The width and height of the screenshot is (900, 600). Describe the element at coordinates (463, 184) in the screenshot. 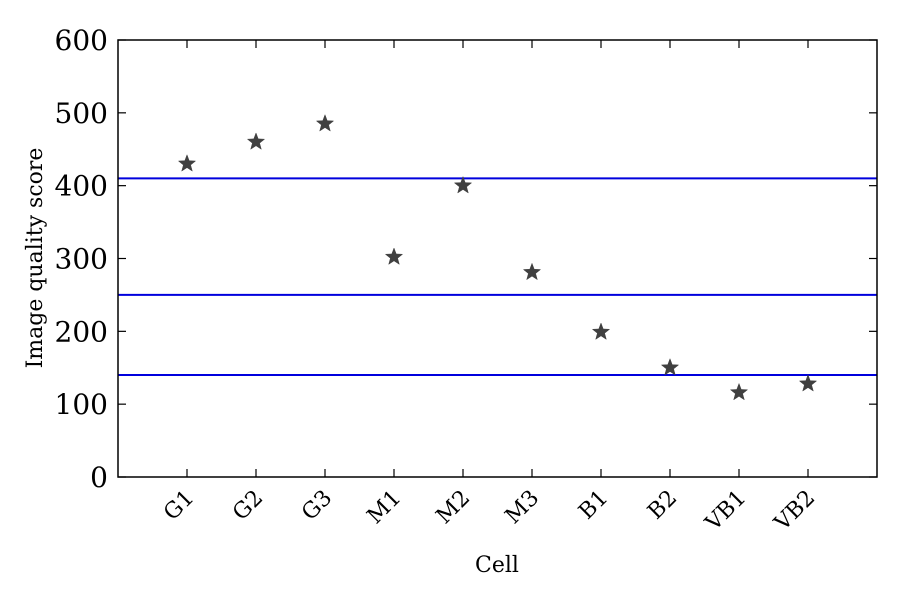

I see `data-point-m2` at that location.